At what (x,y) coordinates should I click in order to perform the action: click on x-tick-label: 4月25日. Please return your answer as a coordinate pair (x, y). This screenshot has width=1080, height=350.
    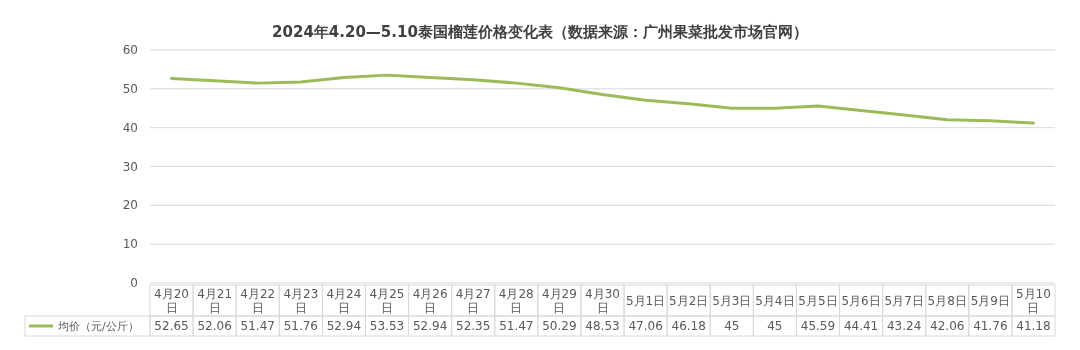
    Looking at the image, I should click on (387, 301).